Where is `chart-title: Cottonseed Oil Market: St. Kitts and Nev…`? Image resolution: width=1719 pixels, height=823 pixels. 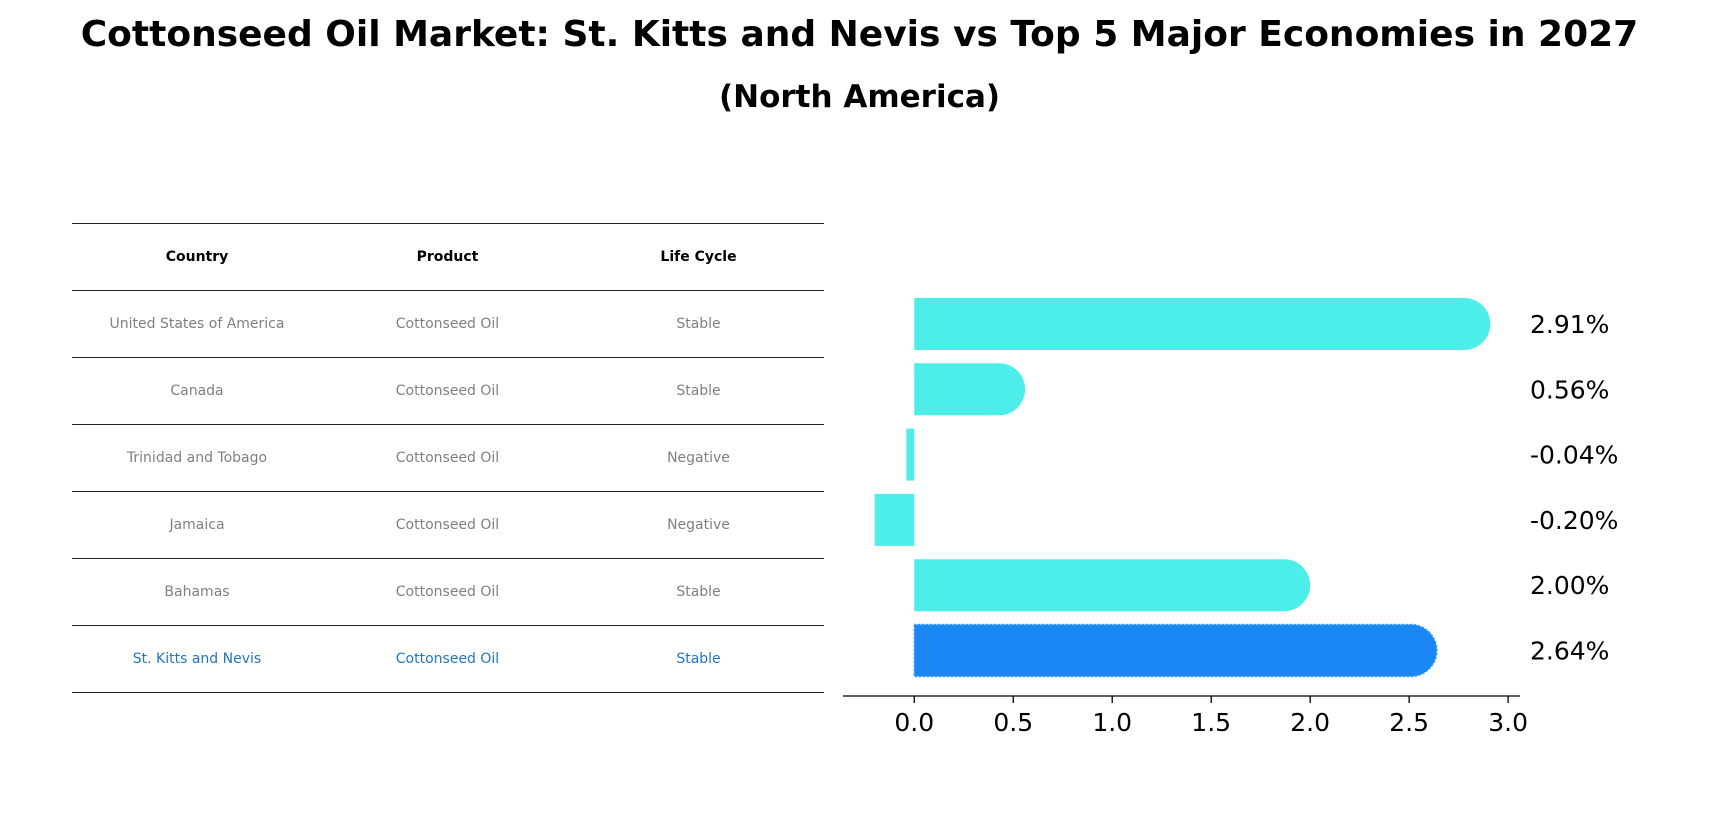 chart-title: Cottonseed Oil Market: St. Kitts and Nev… is located at coordinates (859, 34).